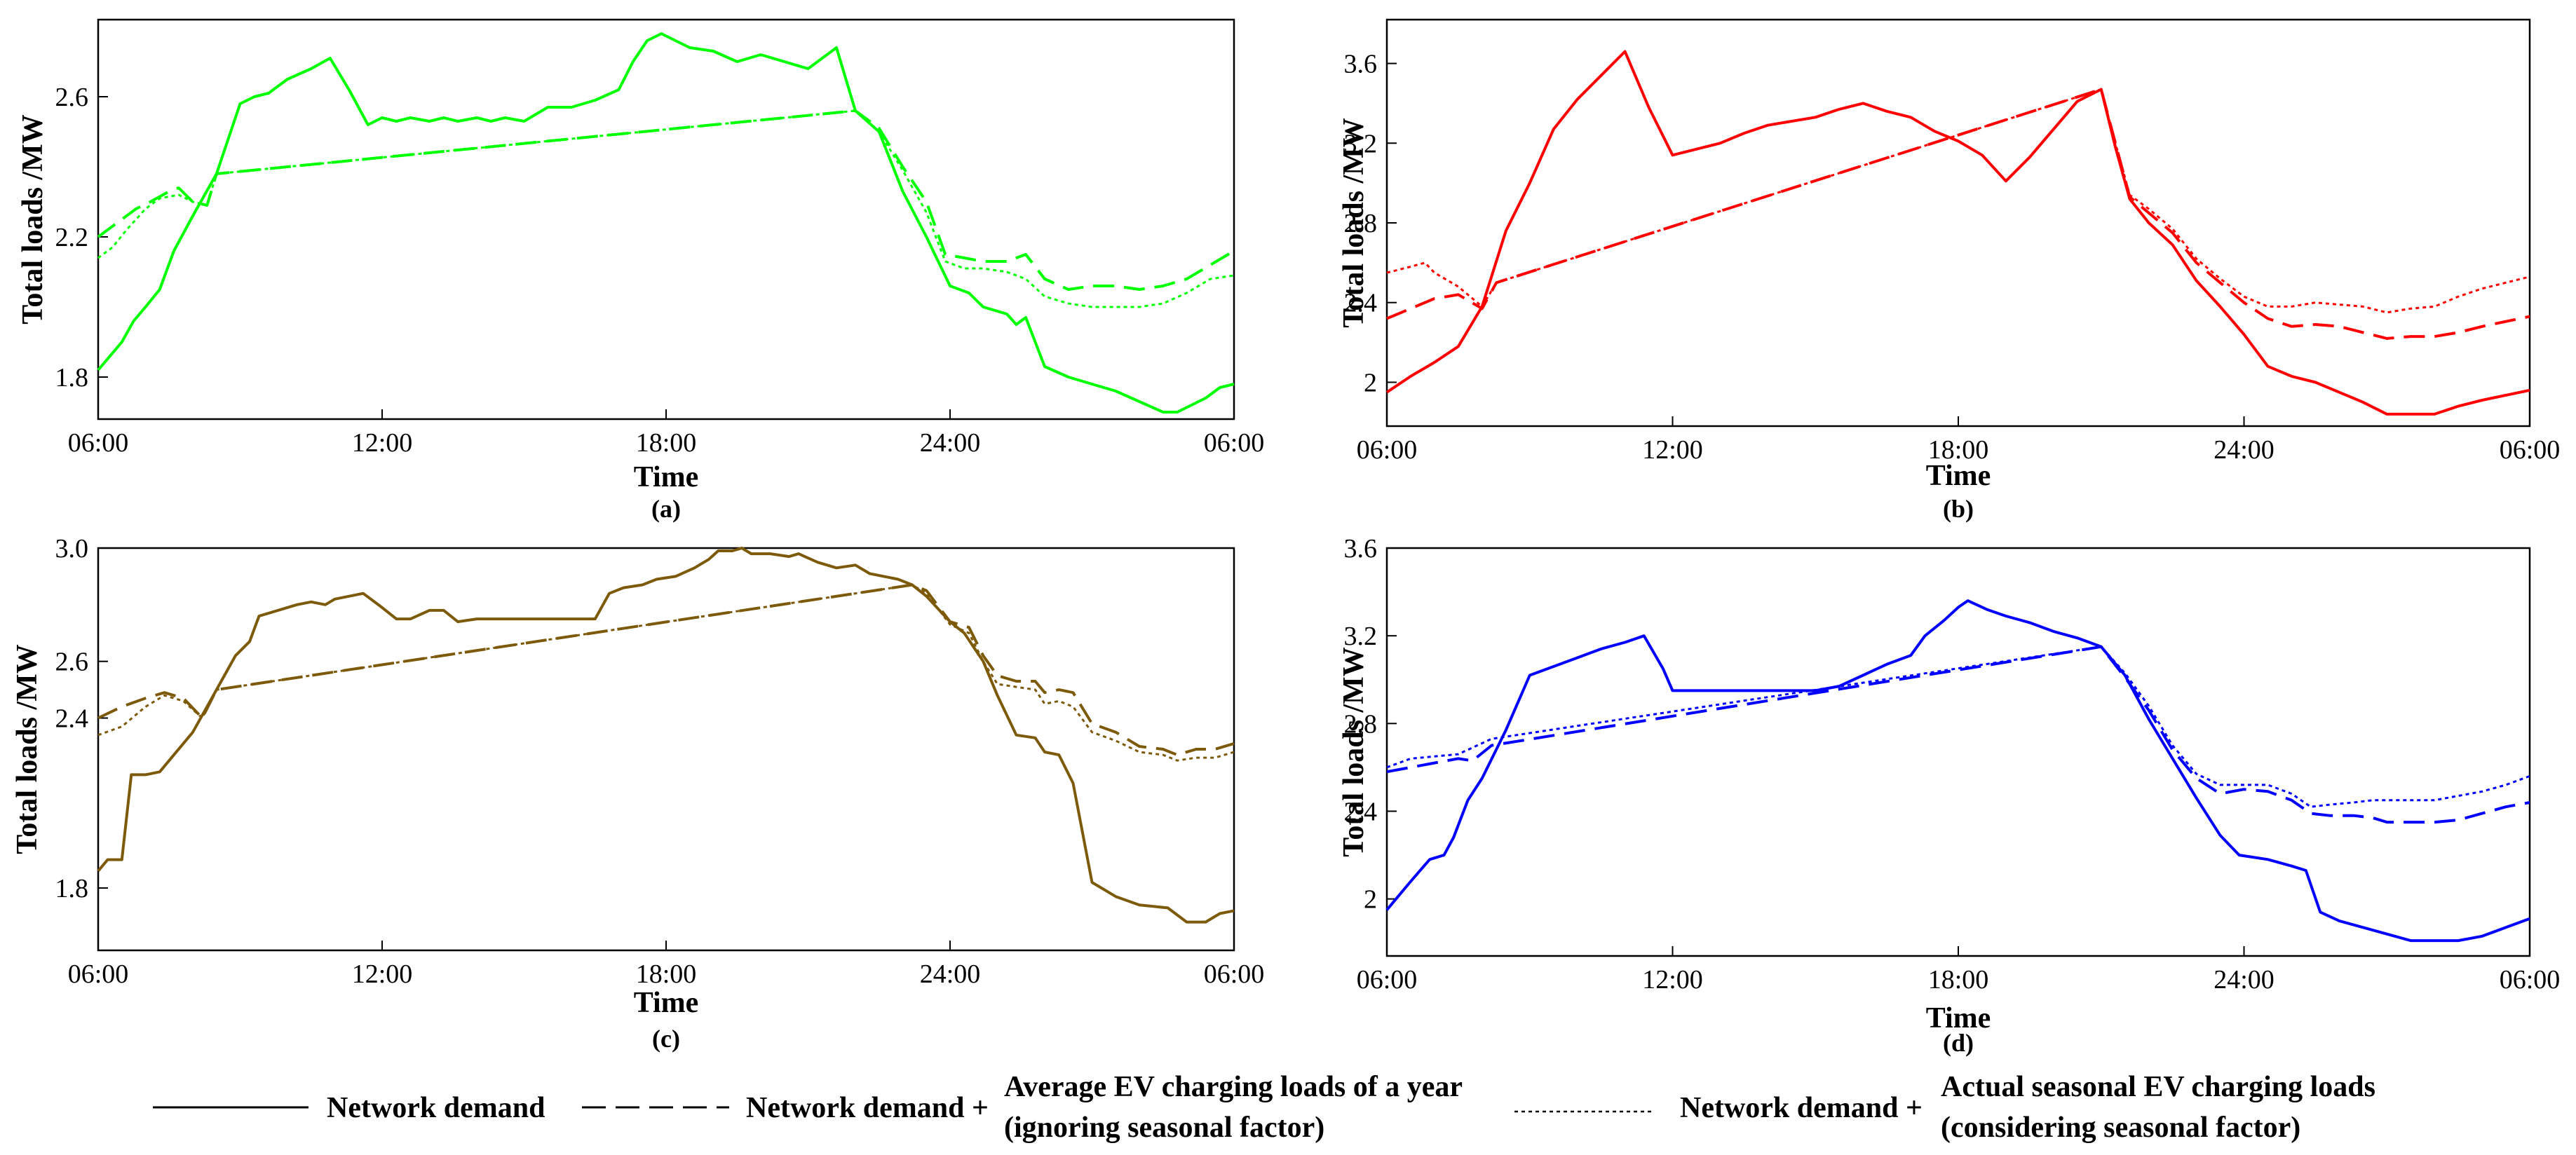 The width and height of the screenshot is (2576, 1155). I want to click on y-tick-label: 2.2, so click(72, 237).